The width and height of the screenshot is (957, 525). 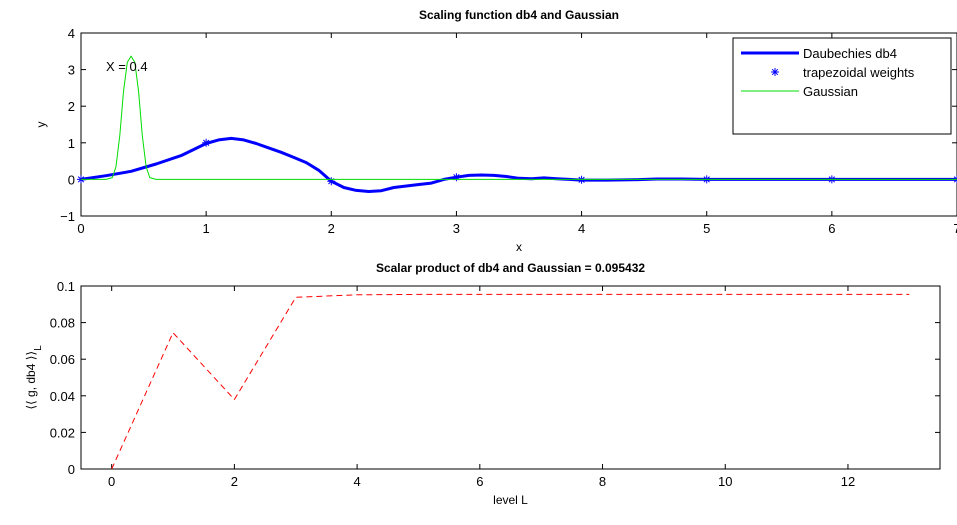 What do you see at coordinates (859, 72) in the screenshot?
I see `legend-label: trapezoidal weights` at bounding box center [859, 72].